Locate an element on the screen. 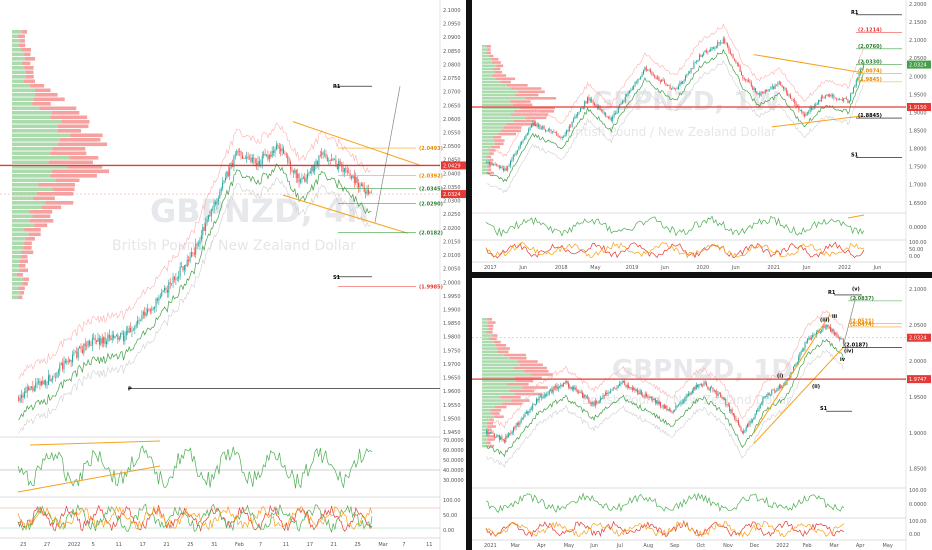 This screenshot has height=550, width=932. chart-1w-y-tick: 1.8000 is located at coordinates (918, 150).